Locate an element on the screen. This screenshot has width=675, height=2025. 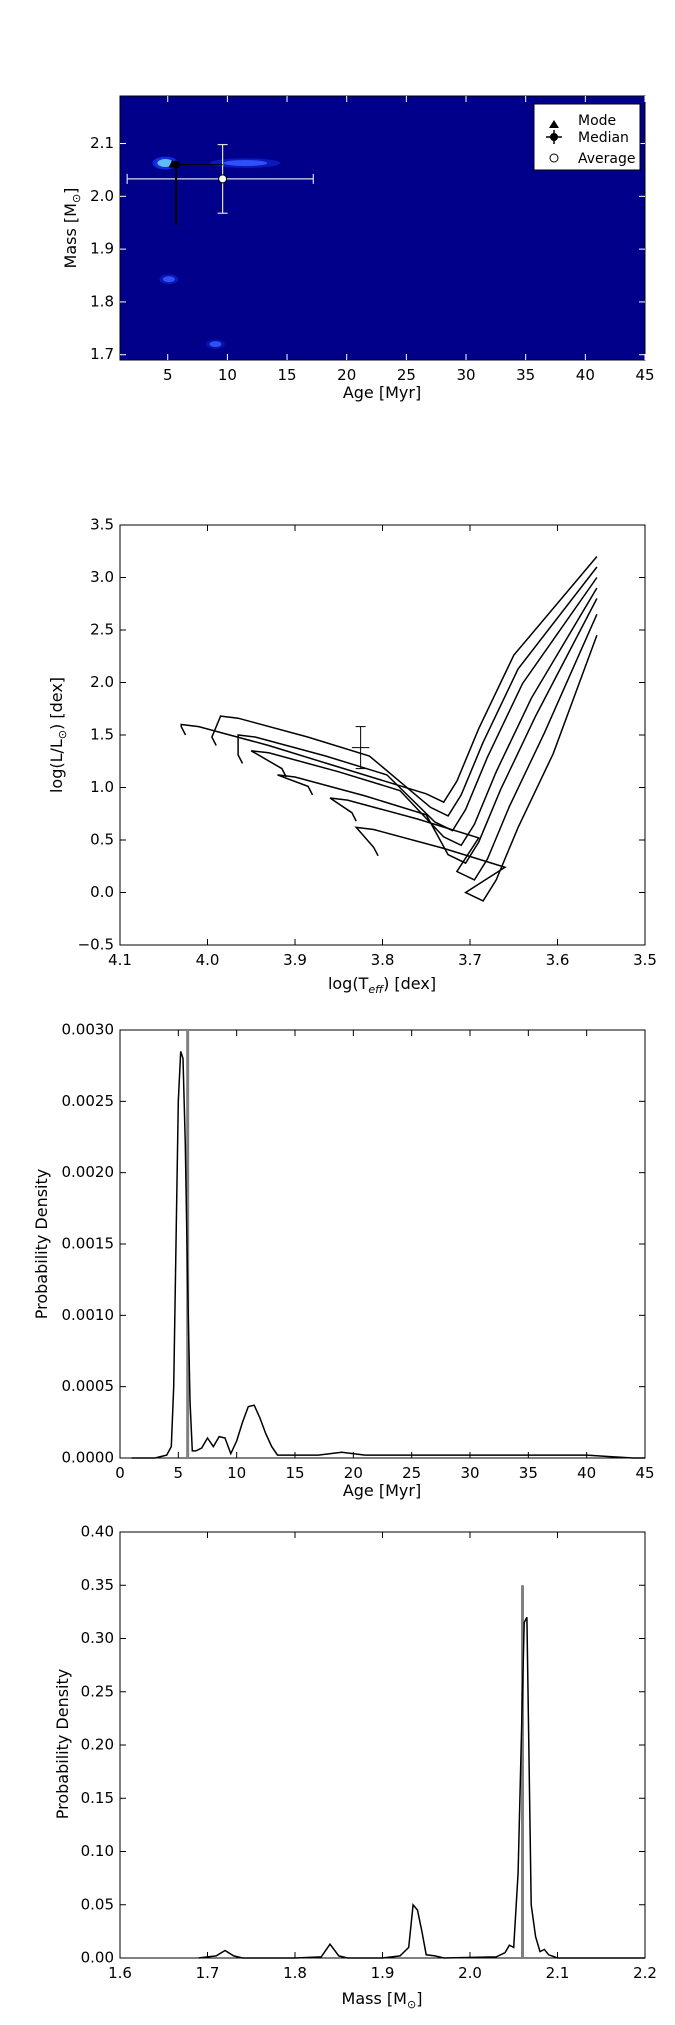
x-tick-label: 1.7 is located at coordinates (208, 1973).